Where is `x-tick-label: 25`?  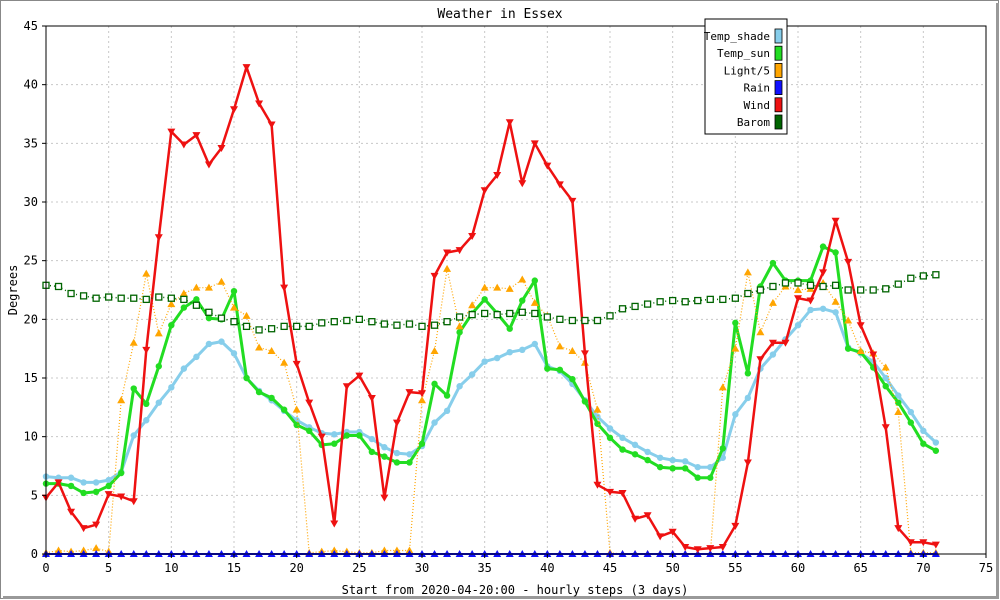
x-tick-label: 25 is located at coordinates (359, 568).